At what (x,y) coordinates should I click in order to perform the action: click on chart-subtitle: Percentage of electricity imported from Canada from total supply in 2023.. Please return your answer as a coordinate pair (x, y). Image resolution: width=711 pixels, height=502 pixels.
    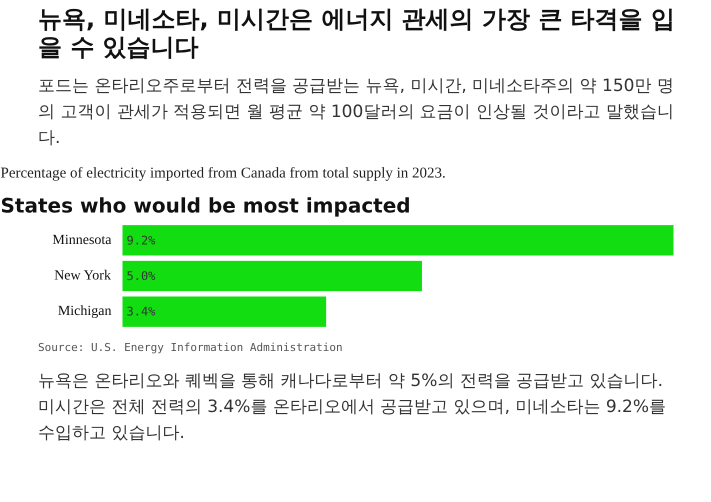
    Looking at the image, I should click on (223, 174).